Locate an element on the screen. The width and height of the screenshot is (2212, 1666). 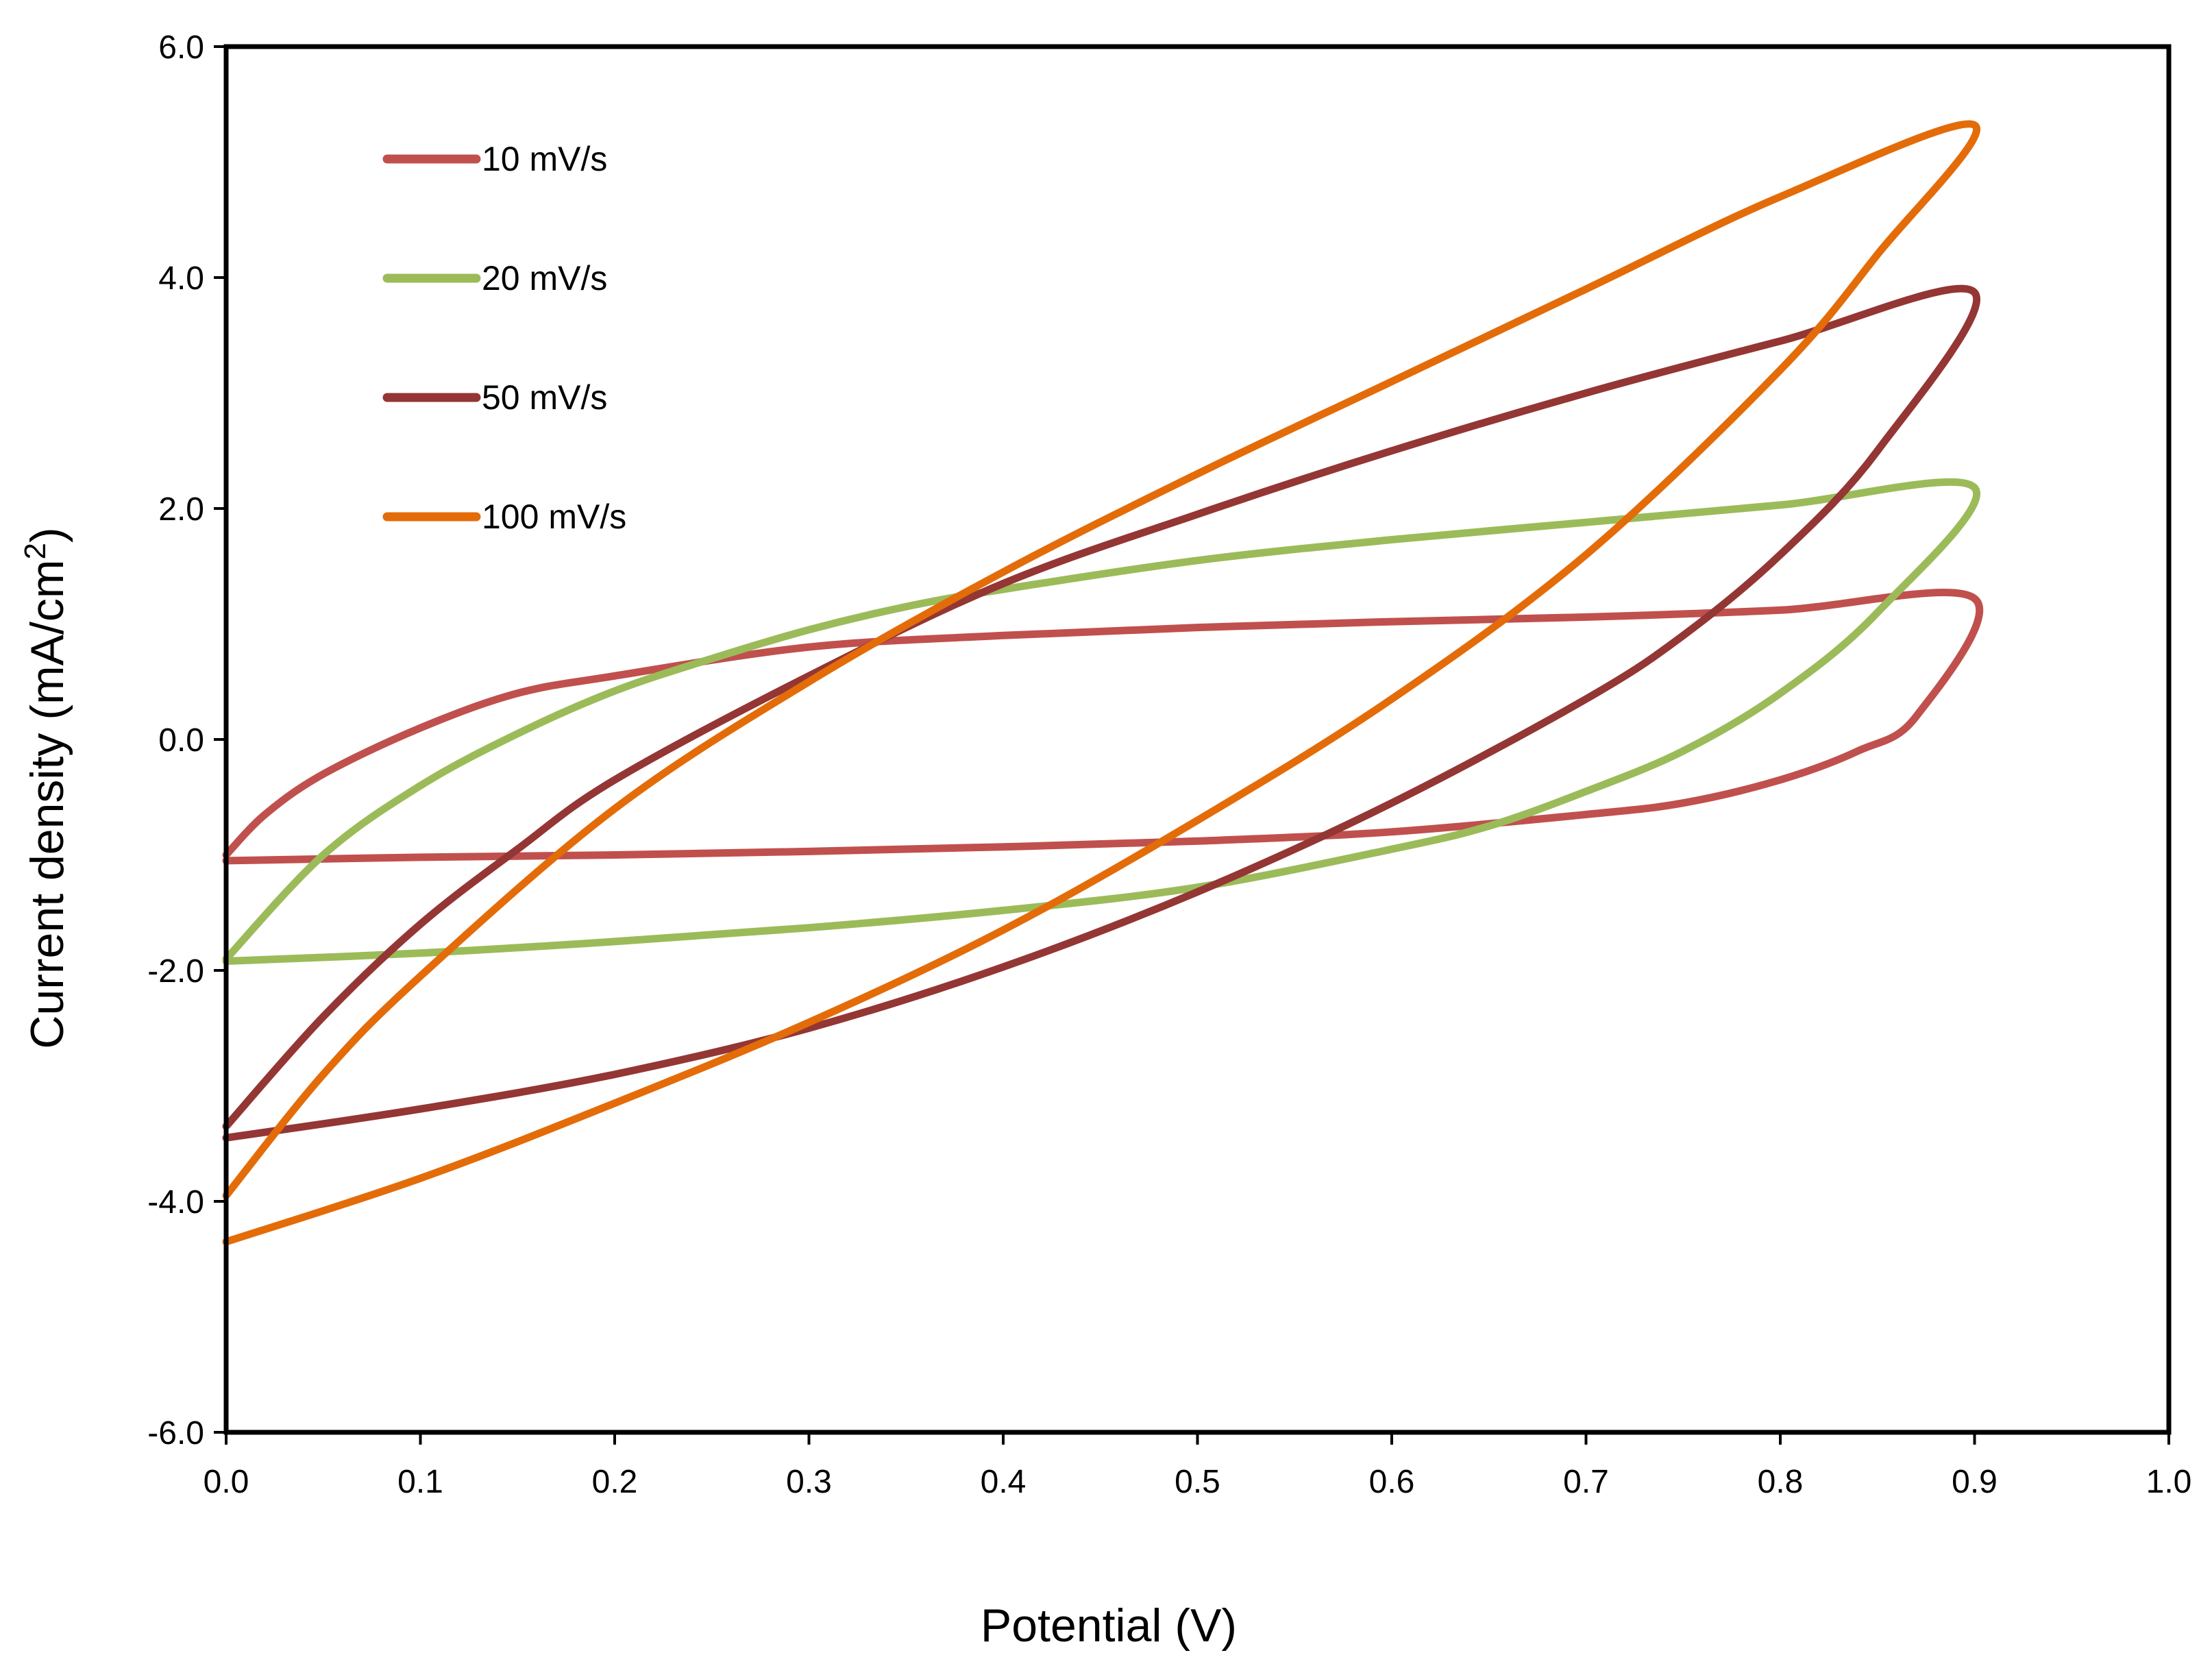
y-axis-title-close: ) is located at coordinates (47, 535).